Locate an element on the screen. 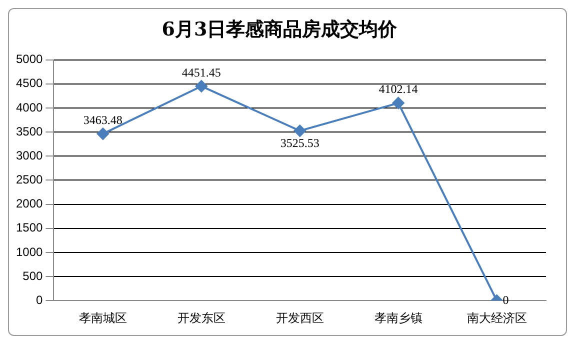 The width and height of the screenshot is (575, 344). chart-title: 6月3日孝感商品房成交均价 is located at coordinates (280, 29).